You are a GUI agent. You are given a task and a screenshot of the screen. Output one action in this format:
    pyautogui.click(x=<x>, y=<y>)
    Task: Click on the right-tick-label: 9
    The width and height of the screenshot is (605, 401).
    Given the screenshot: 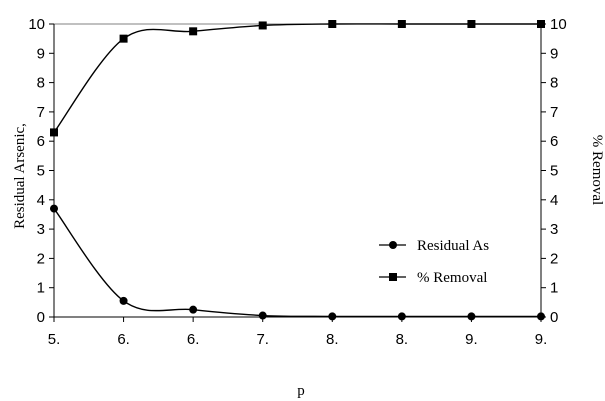 What is the action you would take?
    pyautogui.click(x=554, y=53)
    